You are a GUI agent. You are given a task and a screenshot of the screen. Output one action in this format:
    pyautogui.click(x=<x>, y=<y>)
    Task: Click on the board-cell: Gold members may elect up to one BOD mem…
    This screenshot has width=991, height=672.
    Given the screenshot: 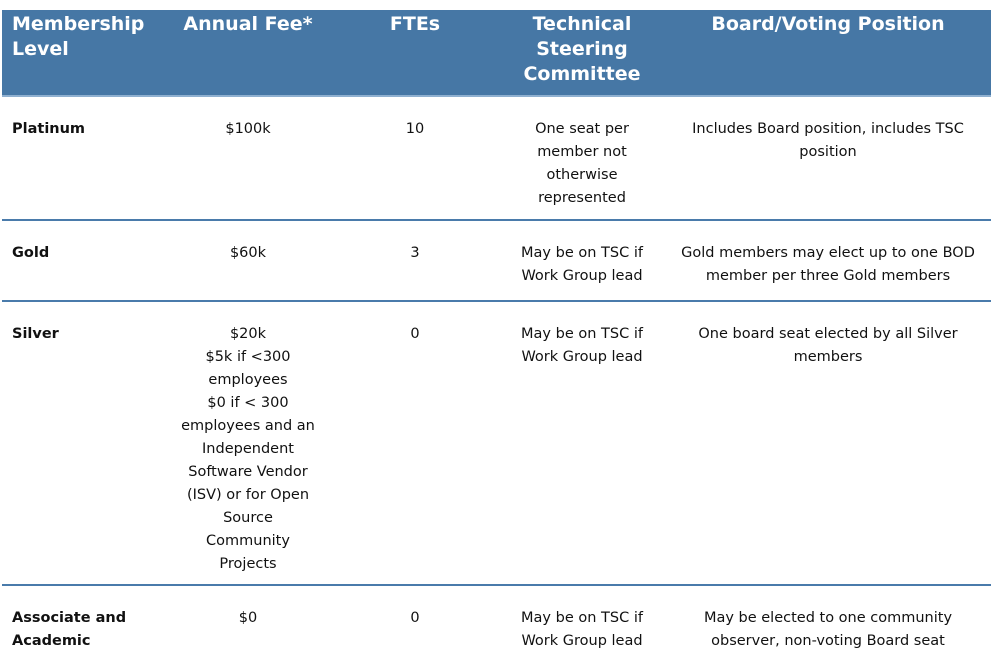 What is the action you would take?
    pyautogui.click(x=828, y=261)
    